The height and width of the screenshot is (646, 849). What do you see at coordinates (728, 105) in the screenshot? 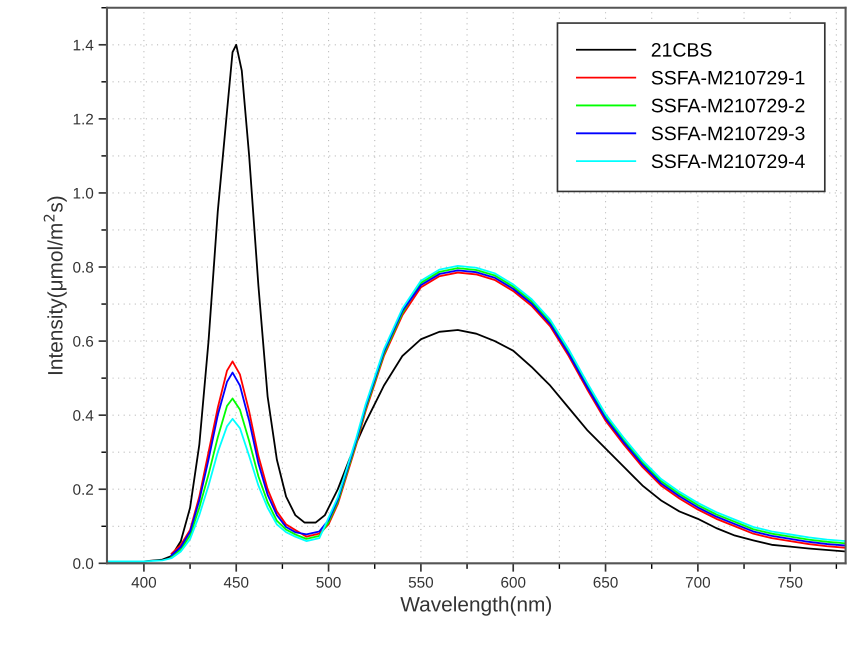
I see `legend-label: SSFA-M210729-2` at bounding box center [728, 105].